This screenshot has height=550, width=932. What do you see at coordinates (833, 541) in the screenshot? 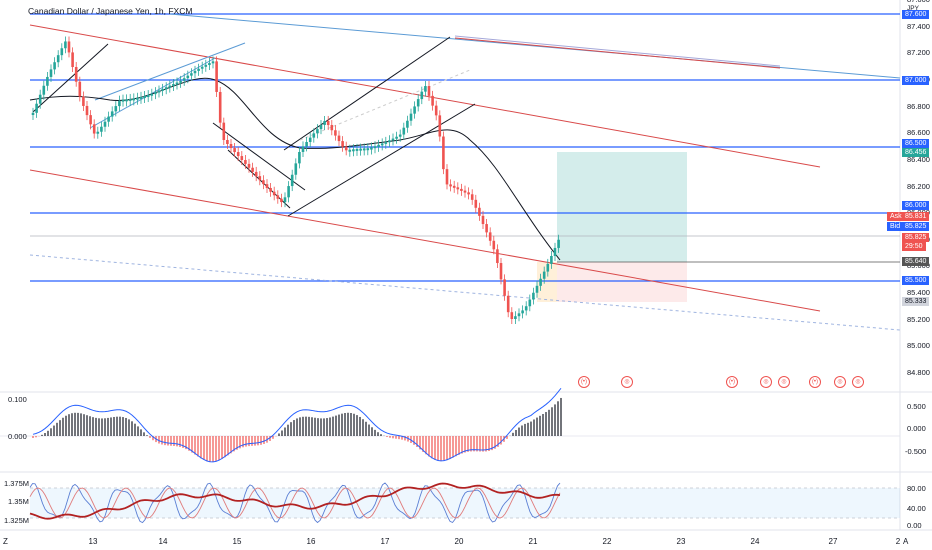
I see `time-label: 27` at bounding box center [833, 541].